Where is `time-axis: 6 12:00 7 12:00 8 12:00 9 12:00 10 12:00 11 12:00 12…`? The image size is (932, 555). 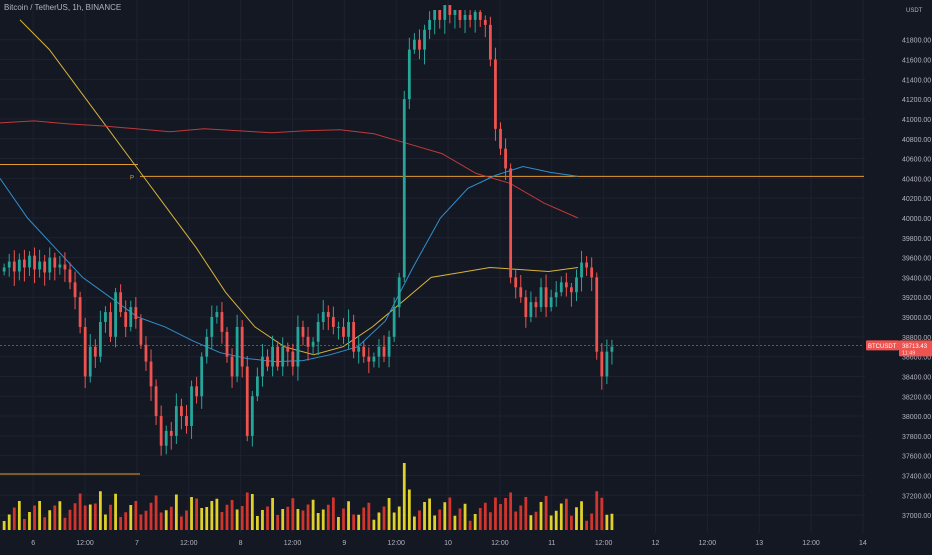
time-axis: 6 12:00 7 12:00 8 12:00 9 12:00 10 12:00 11 12:00 12… is located at coordinates (449, 543).